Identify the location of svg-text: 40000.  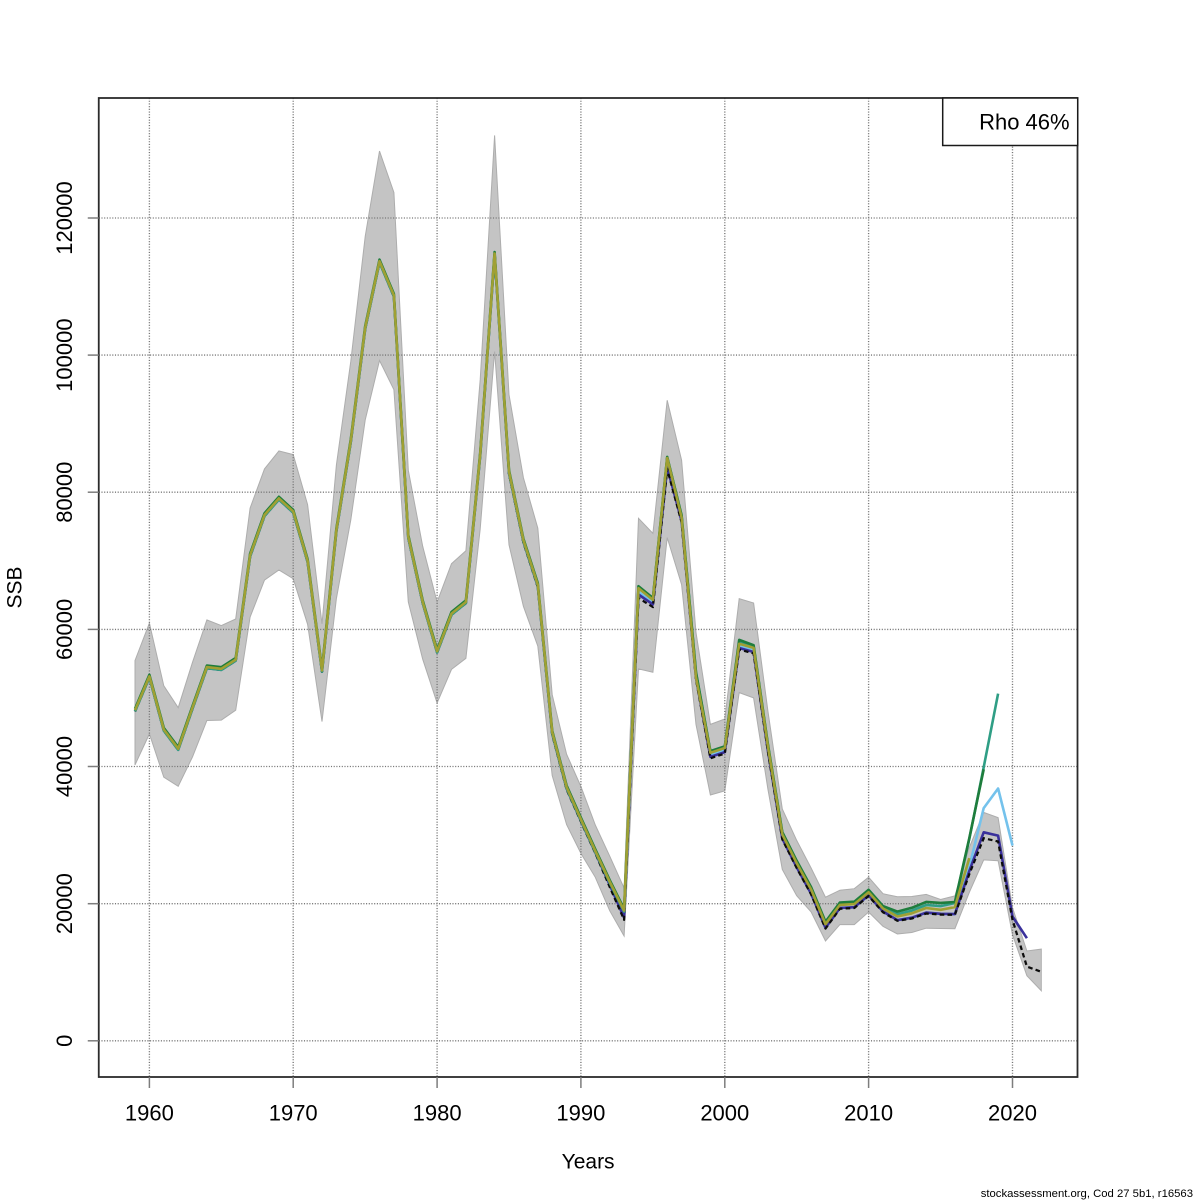
(64, 766).